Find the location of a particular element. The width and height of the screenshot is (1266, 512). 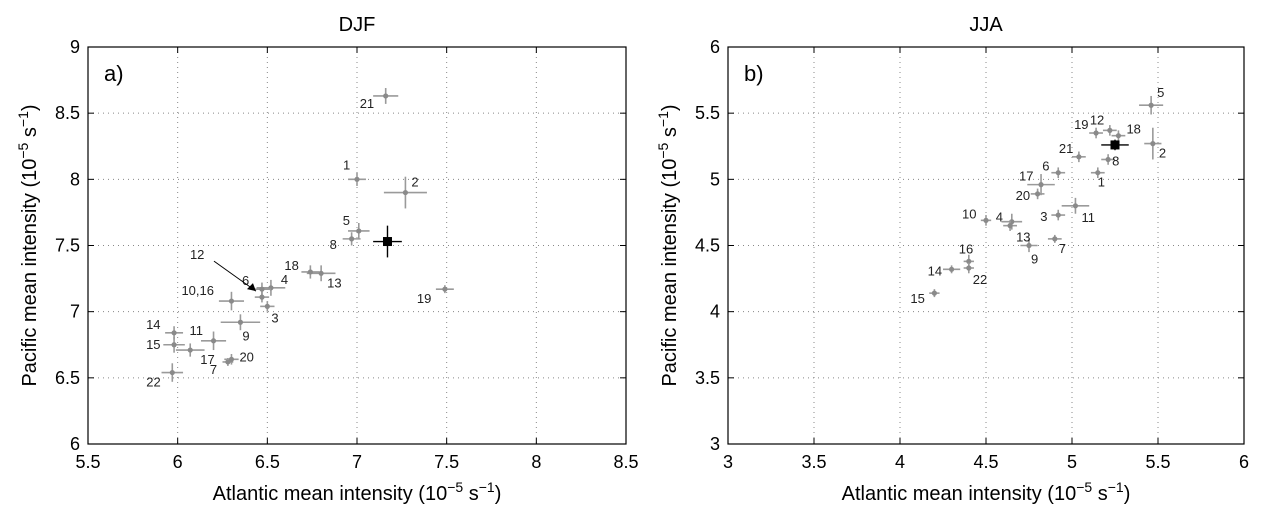

y-tick-label: 4 is located at coordinates (715, 312).